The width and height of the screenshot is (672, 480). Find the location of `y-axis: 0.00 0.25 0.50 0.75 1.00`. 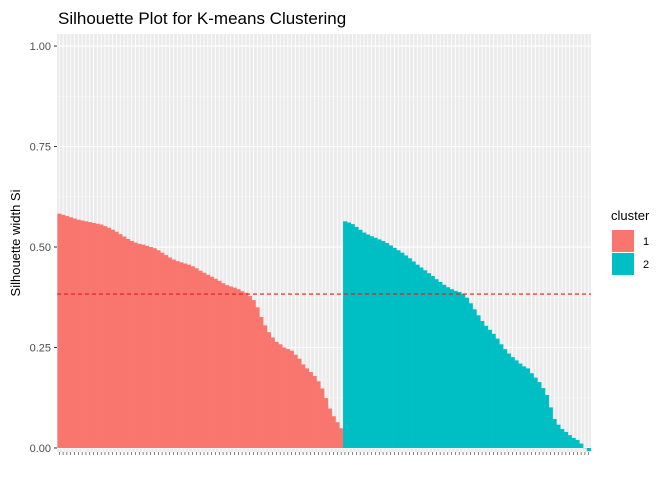

y-axis: 0.00 0.25 0.50 0.75 1.00 is located at coordinates (43, 248).